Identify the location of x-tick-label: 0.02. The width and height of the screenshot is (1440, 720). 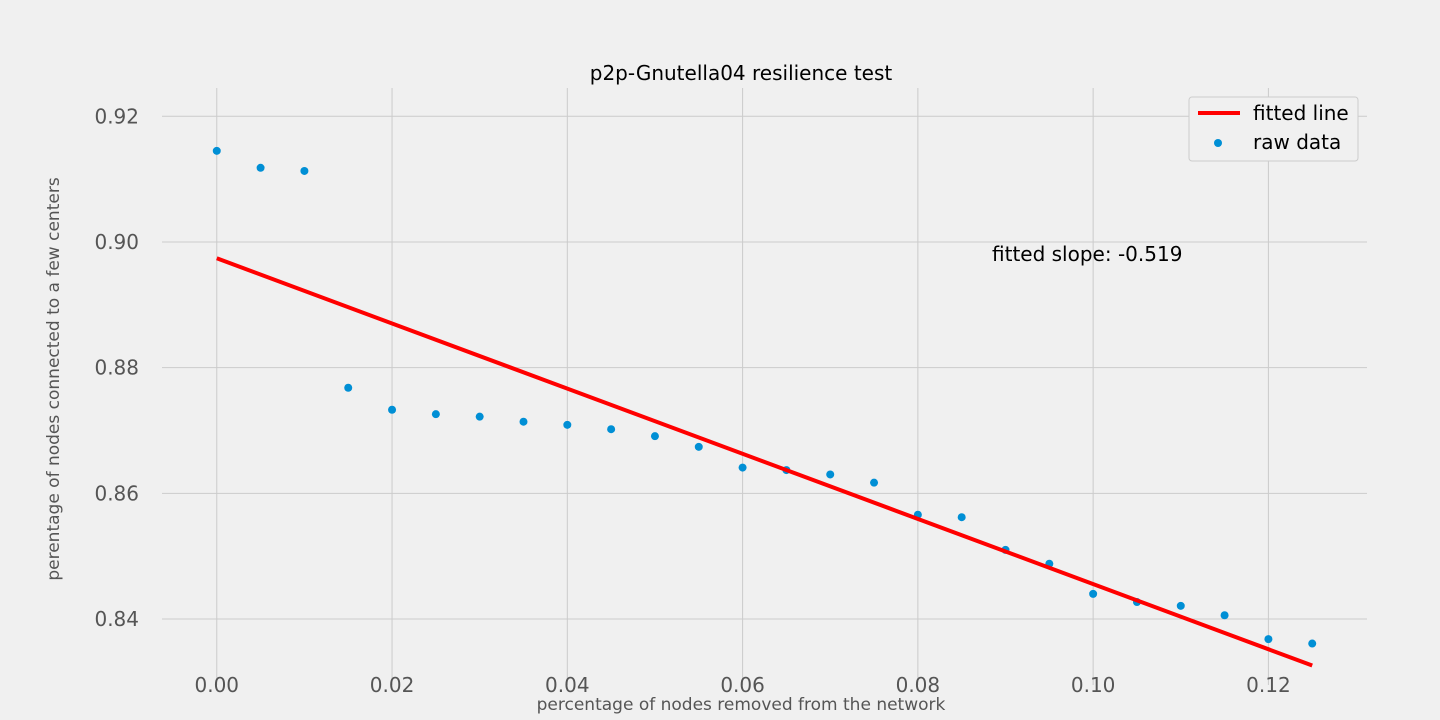
(392, 685).